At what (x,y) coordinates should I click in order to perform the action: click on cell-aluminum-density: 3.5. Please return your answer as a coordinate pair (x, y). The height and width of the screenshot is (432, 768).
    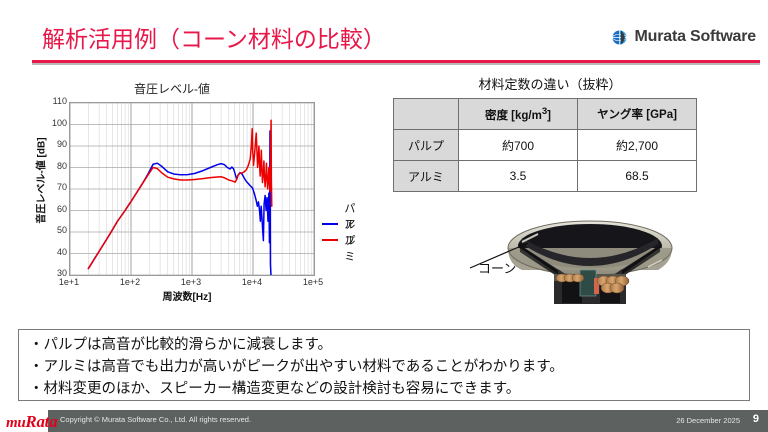
    Looking at the image, I should click on (518, 176).